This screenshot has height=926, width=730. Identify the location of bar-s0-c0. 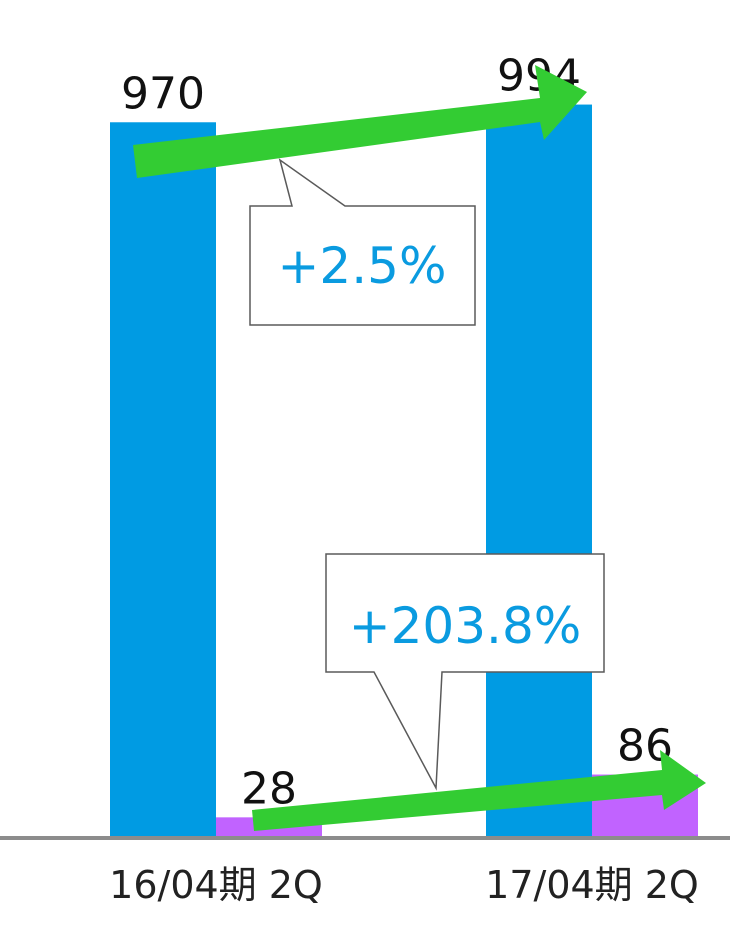
(163, 480).